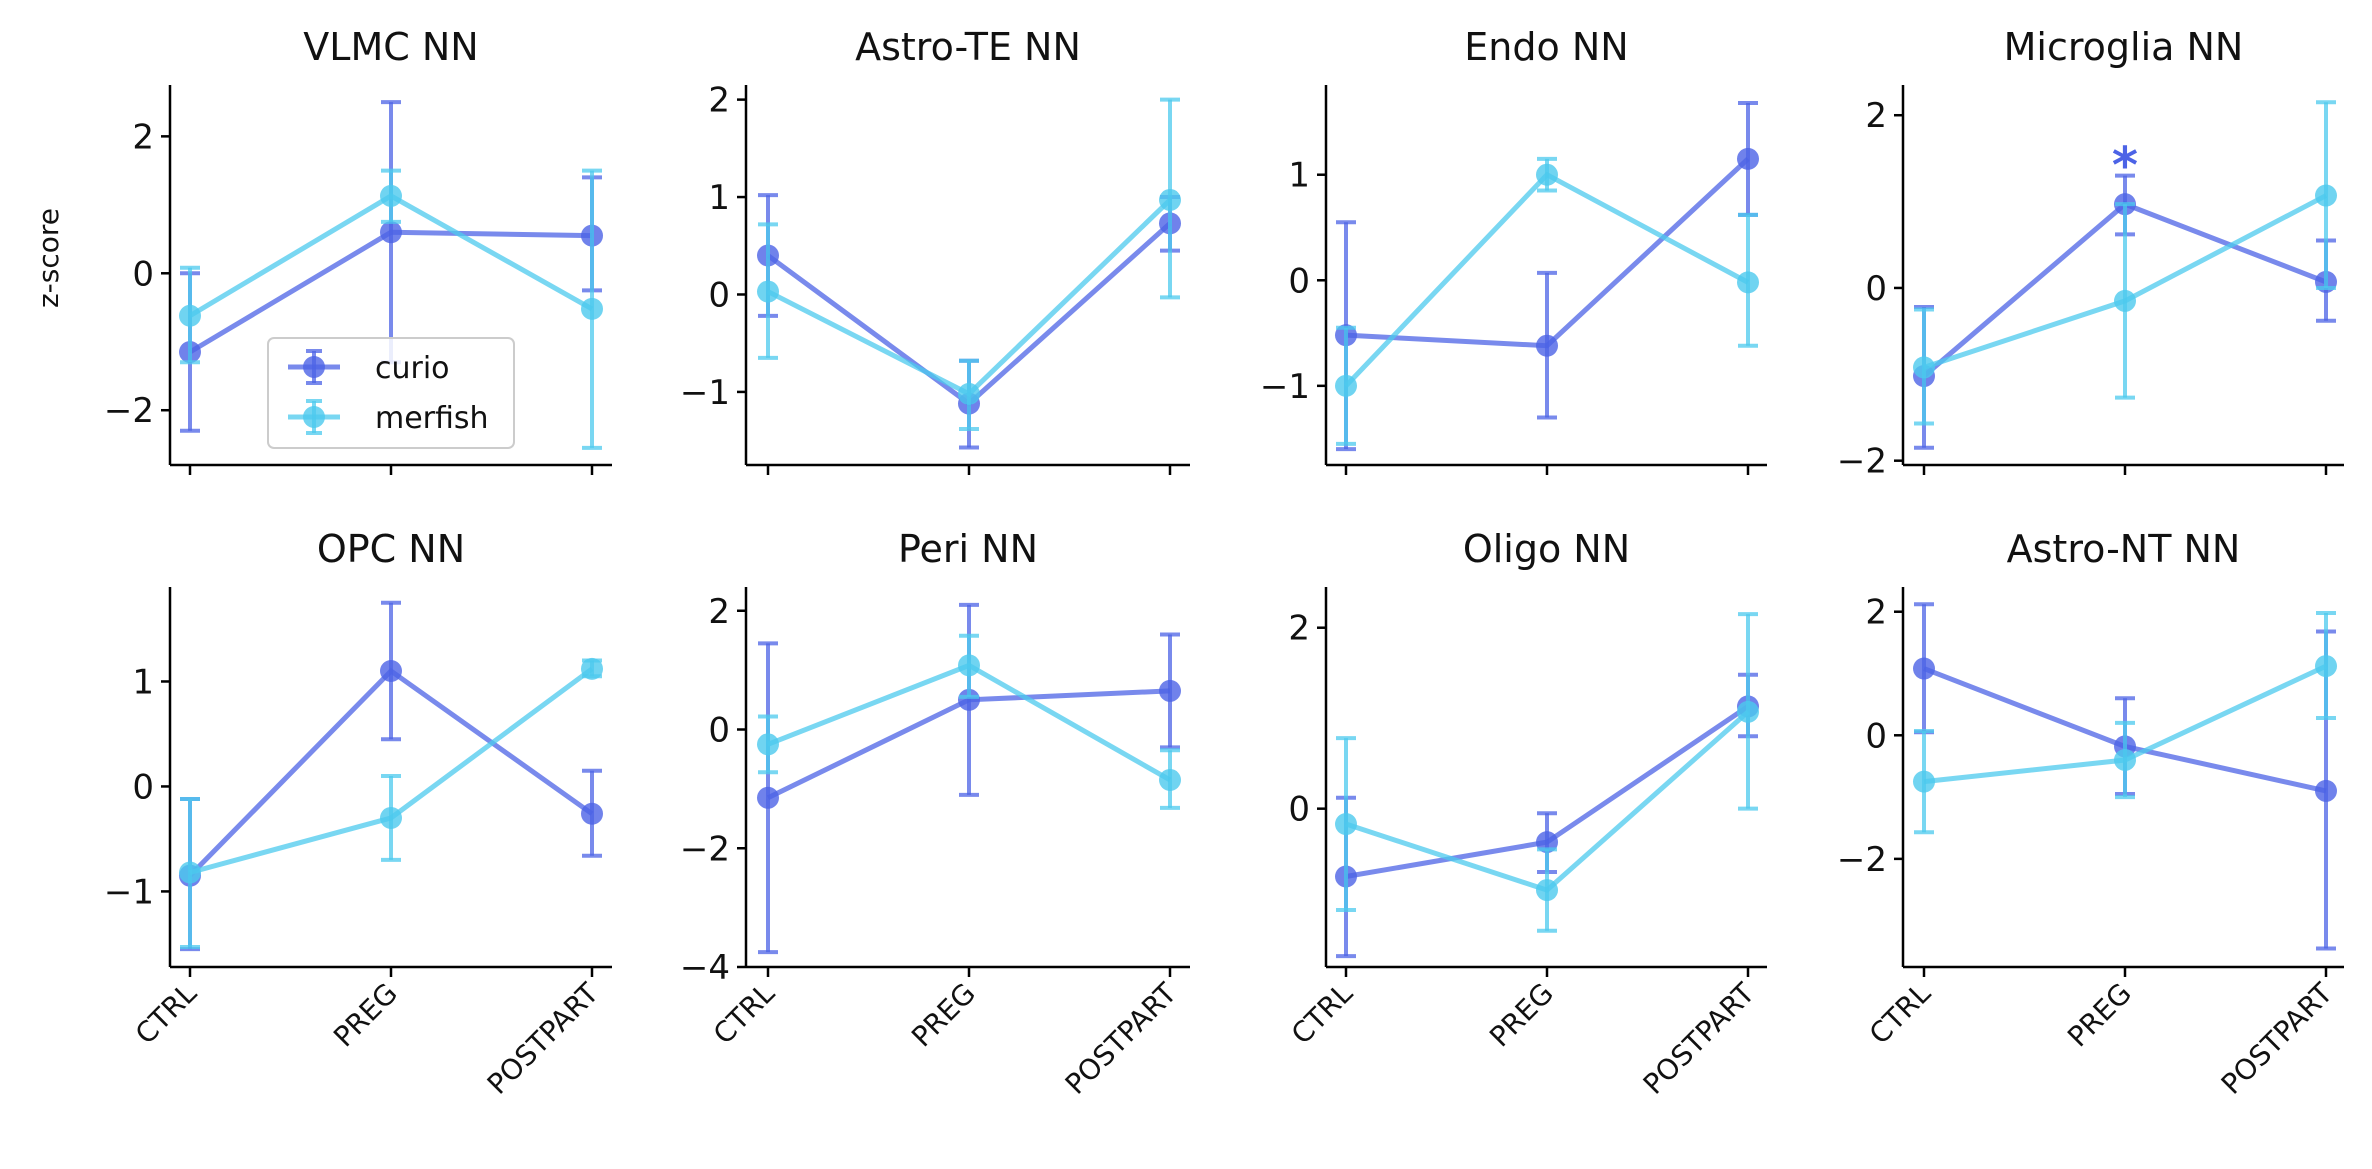  I want to click on panel-title: VLMC NN, so click(390, 47).